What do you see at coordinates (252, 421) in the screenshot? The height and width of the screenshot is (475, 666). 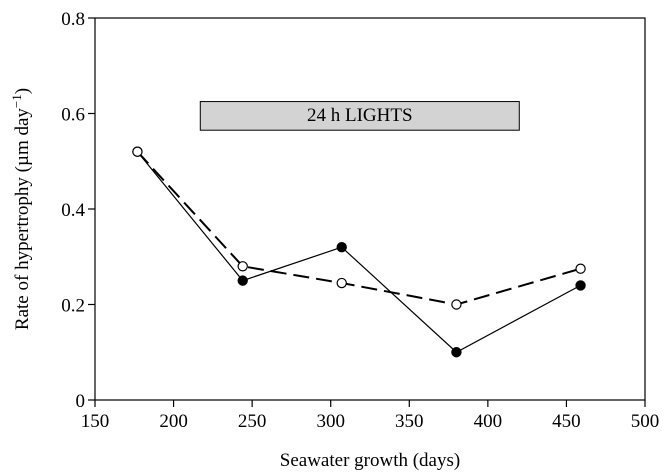 I see `x-tick-label: 250` at bounding box center [252, 421].